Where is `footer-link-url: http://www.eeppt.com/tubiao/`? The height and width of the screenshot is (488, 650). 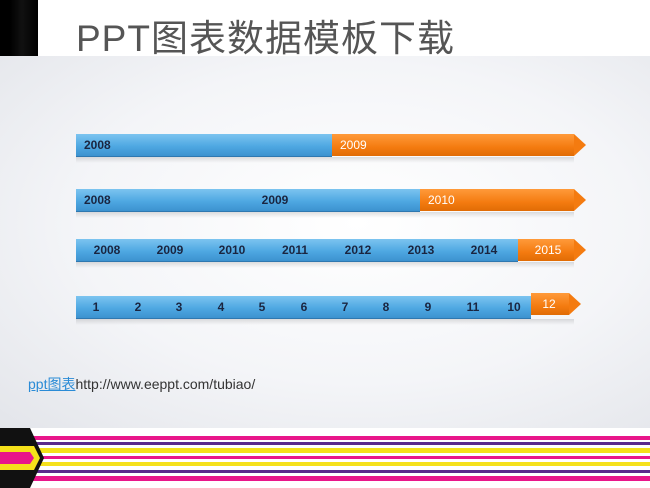
footer-link-url: http://www.eeppt.com/tubiao/ is located at coordinates (165, 384).